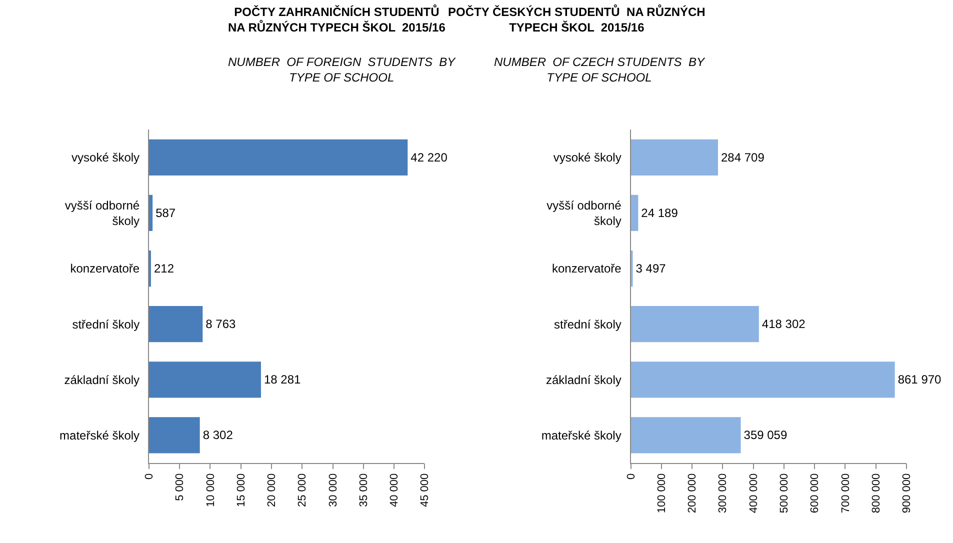 Image resolution: width=953 pixels, height=543 pixels. I want to click on data-label: 18 281, so click(283, 379).